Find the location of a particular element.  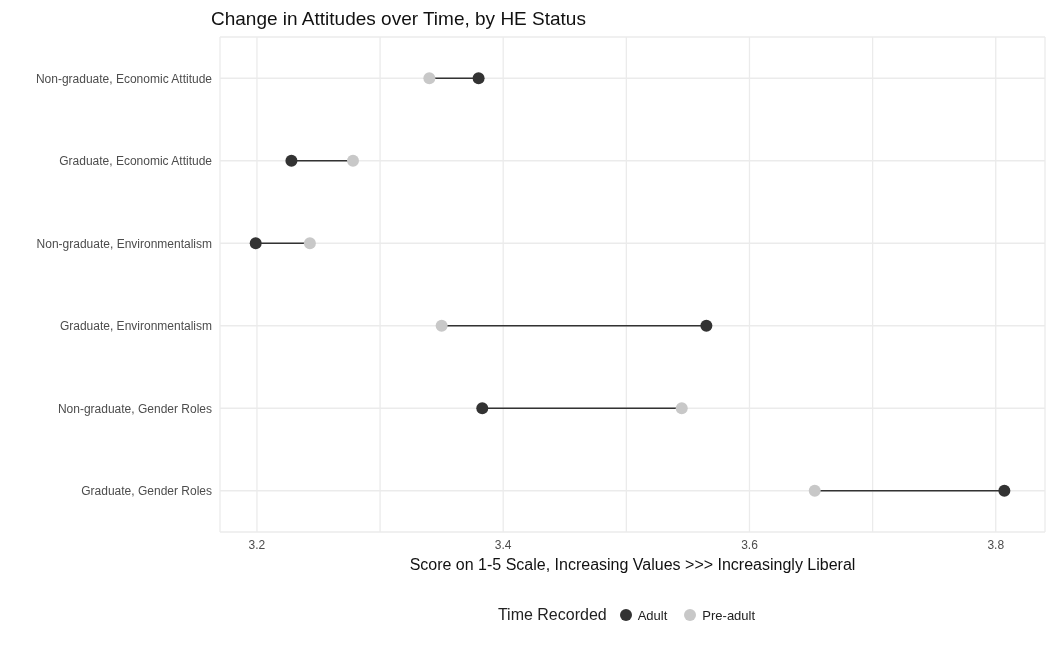

x-axis-title: Score on 1-5 Scale, Increasing Values >>> Increasingly Liberal is located at coordinates (632, 564).